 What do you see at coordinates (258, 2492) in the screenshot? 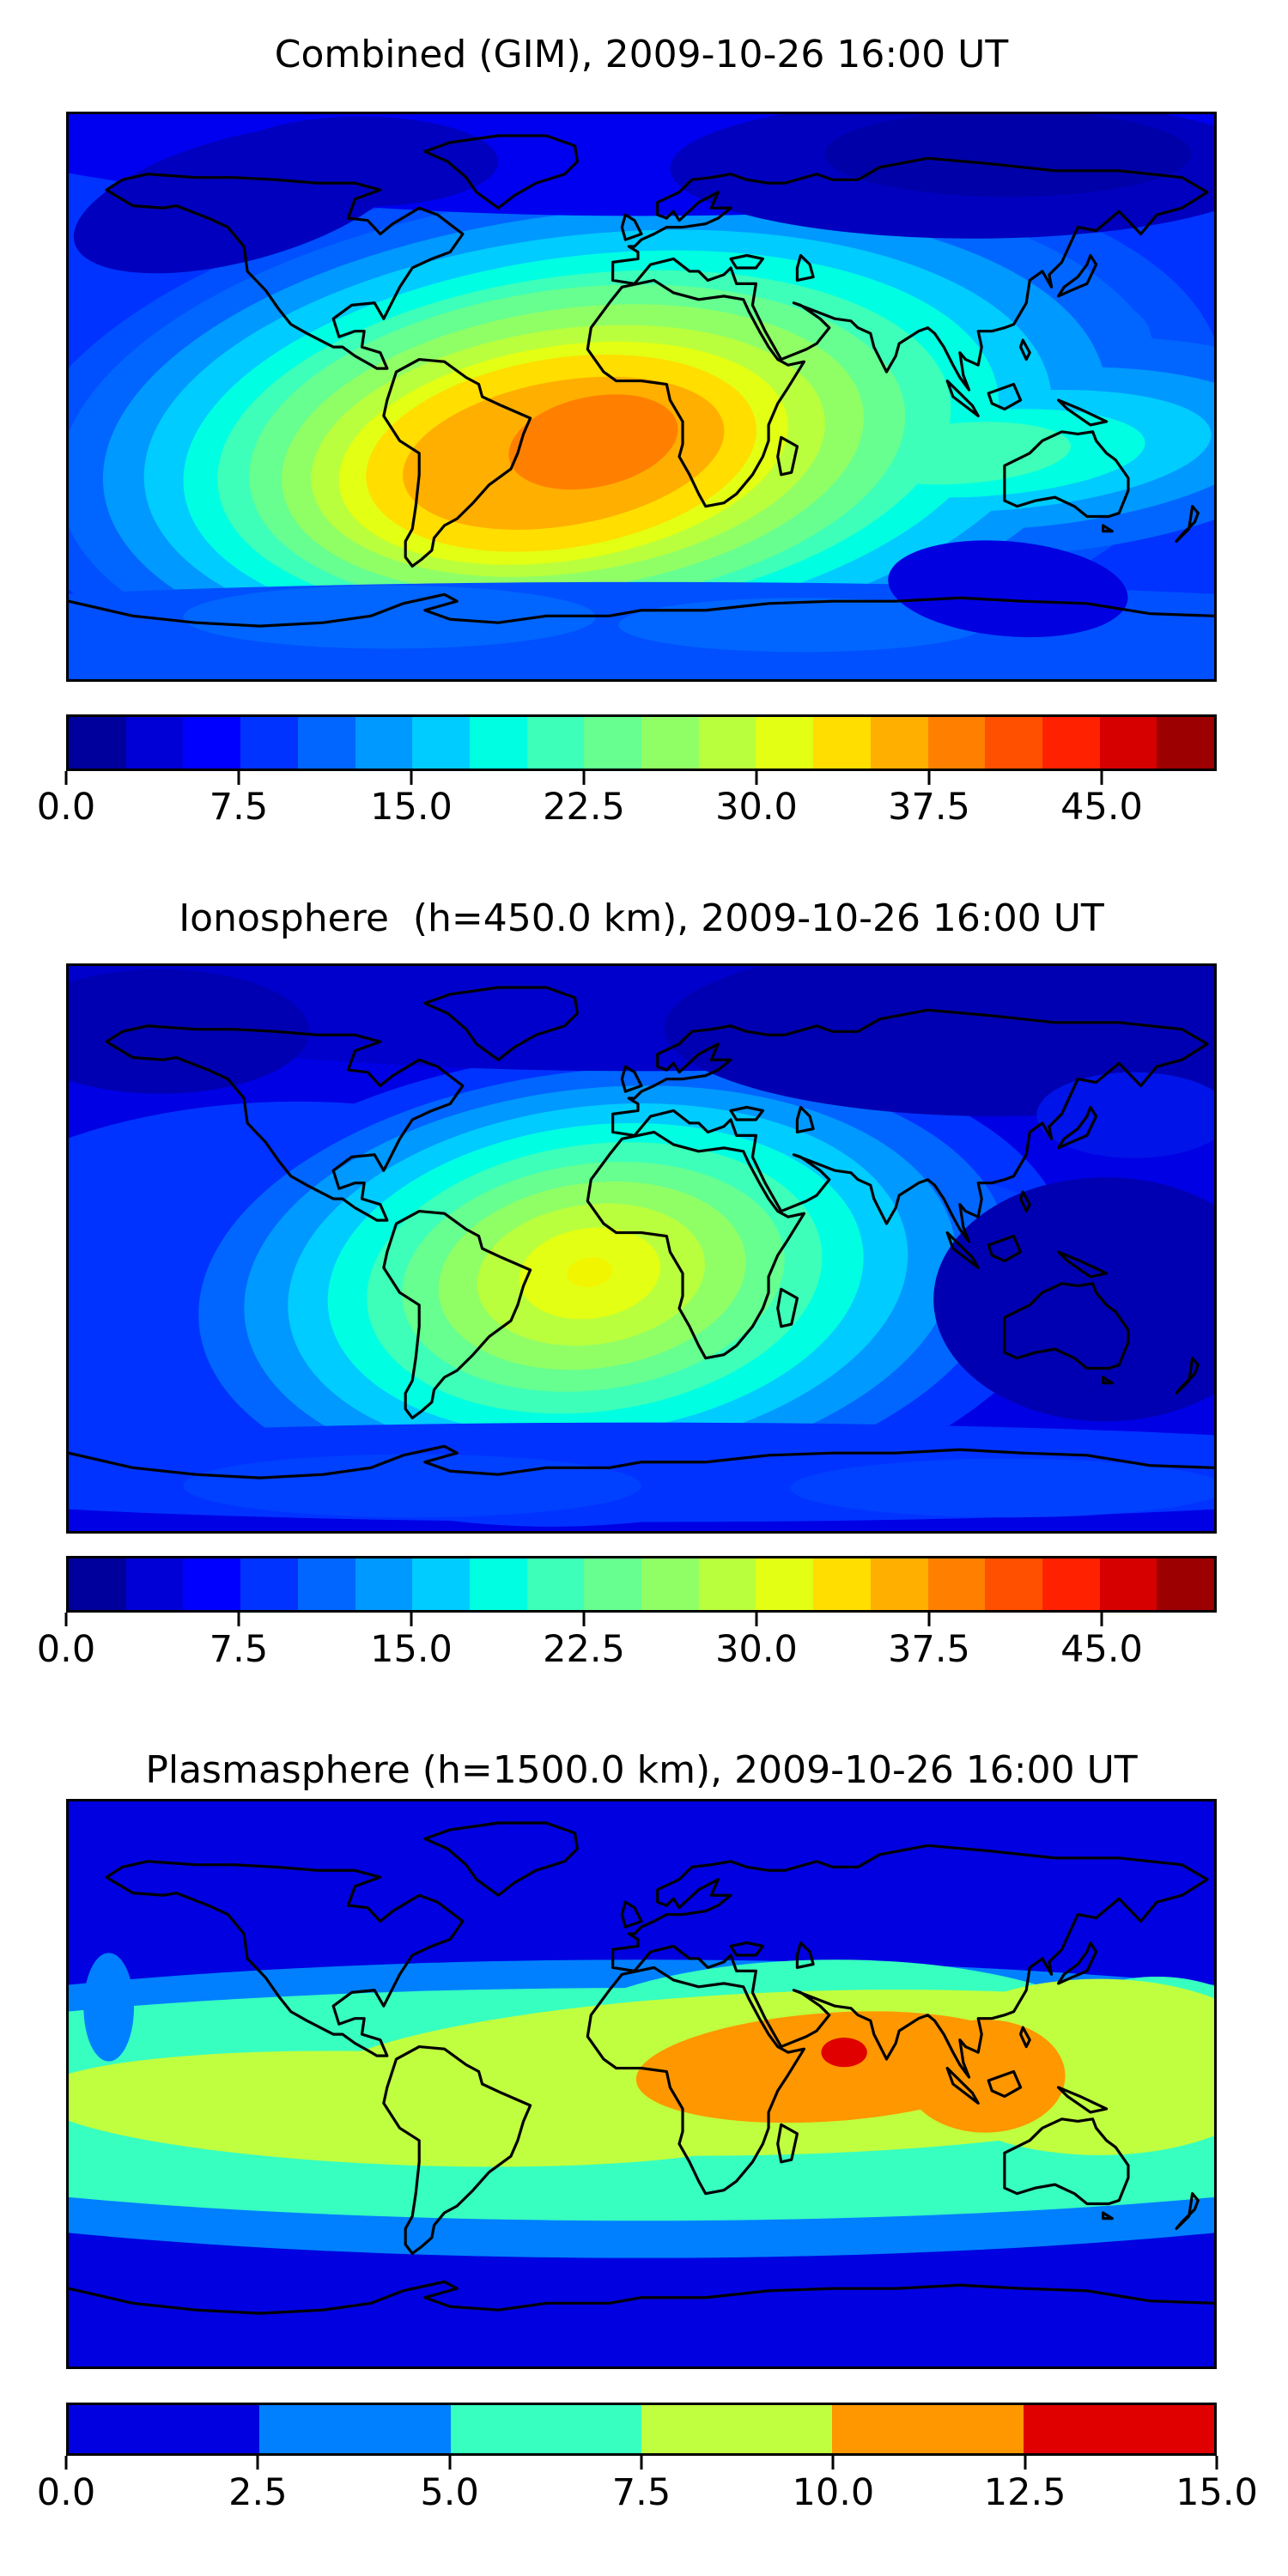
I see `tick-label: 2.5` at bounding box center [258, 2492].